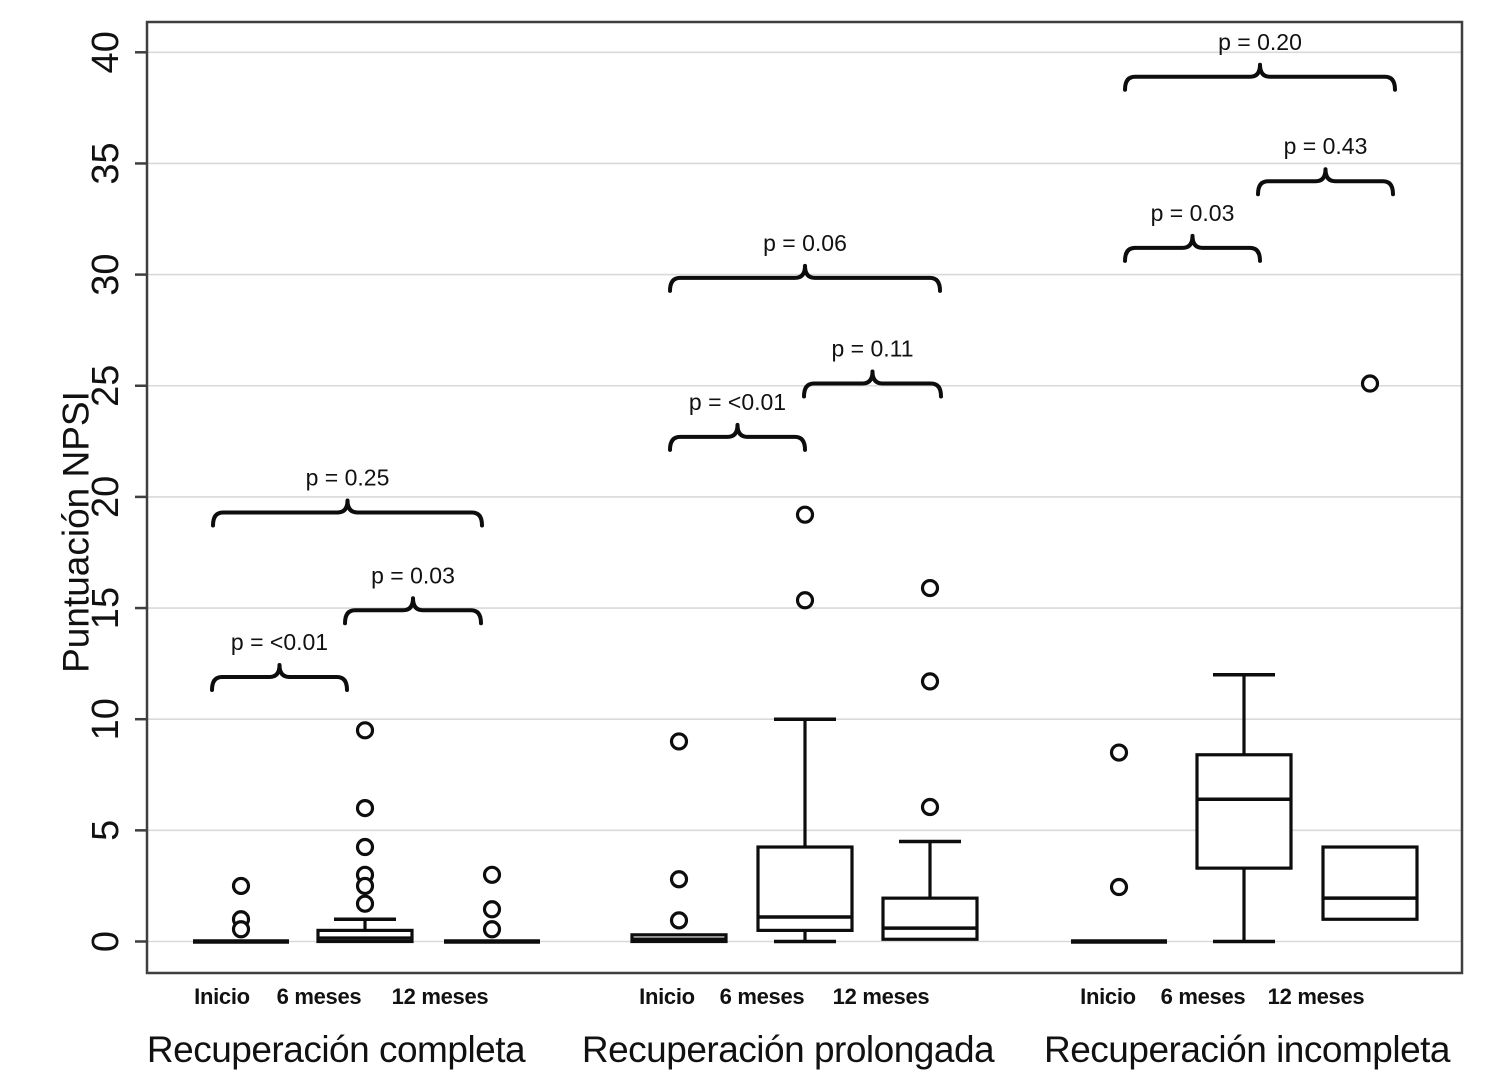 The image size is (1493, 1092). What do you see at coordinates (76, 532) in the screenshot?
I see `y-axis-title: Puntuación NPSI` at bounding box center [76, 532].